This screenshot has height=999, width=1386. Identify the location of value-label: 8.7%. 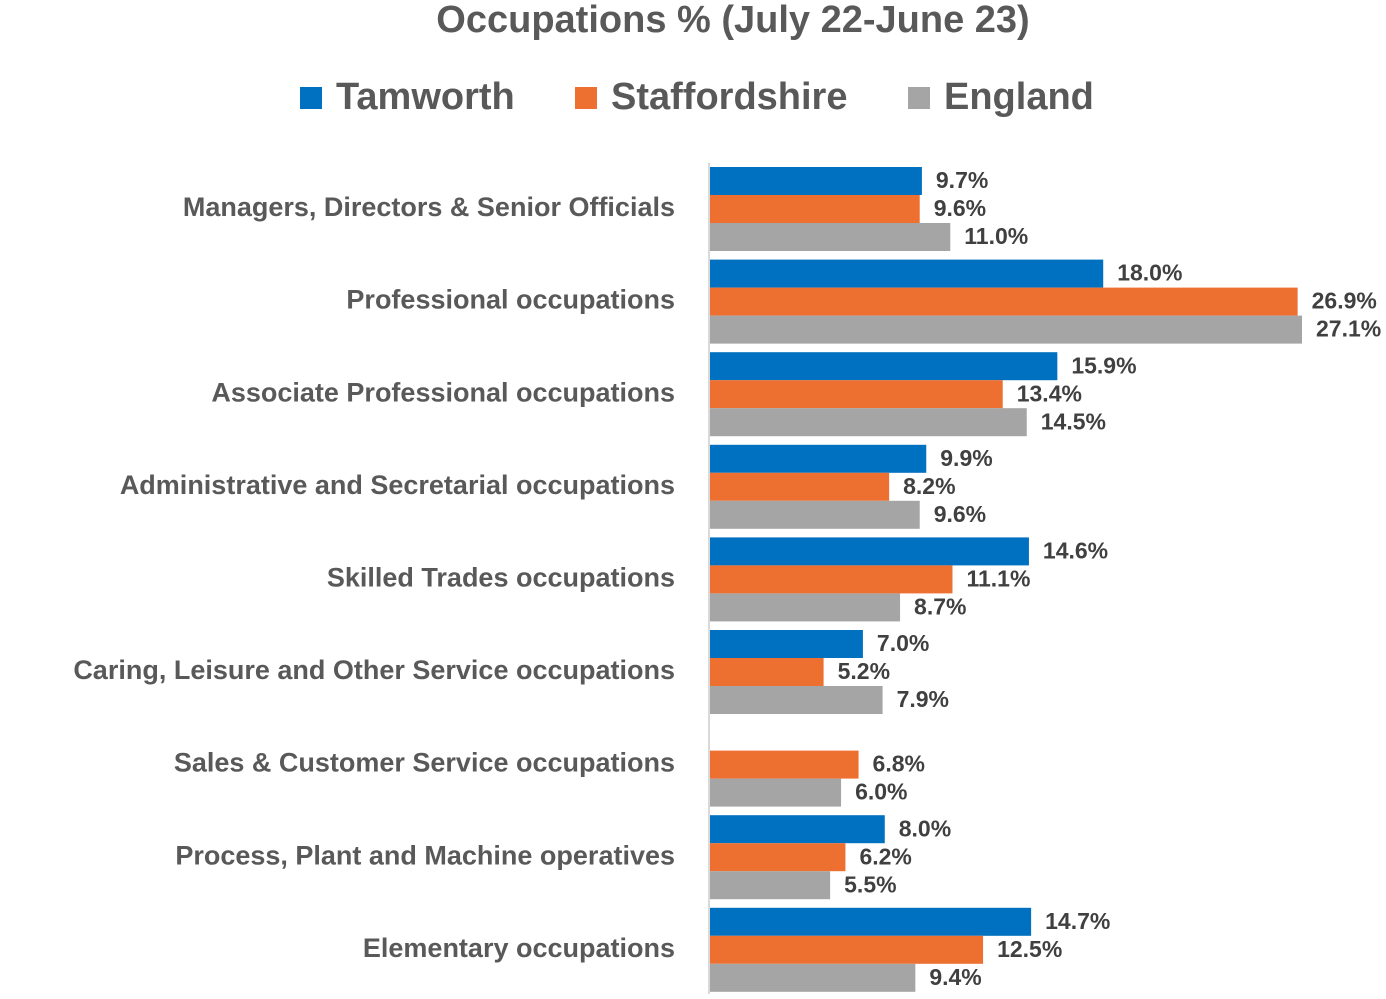
(940, 606).